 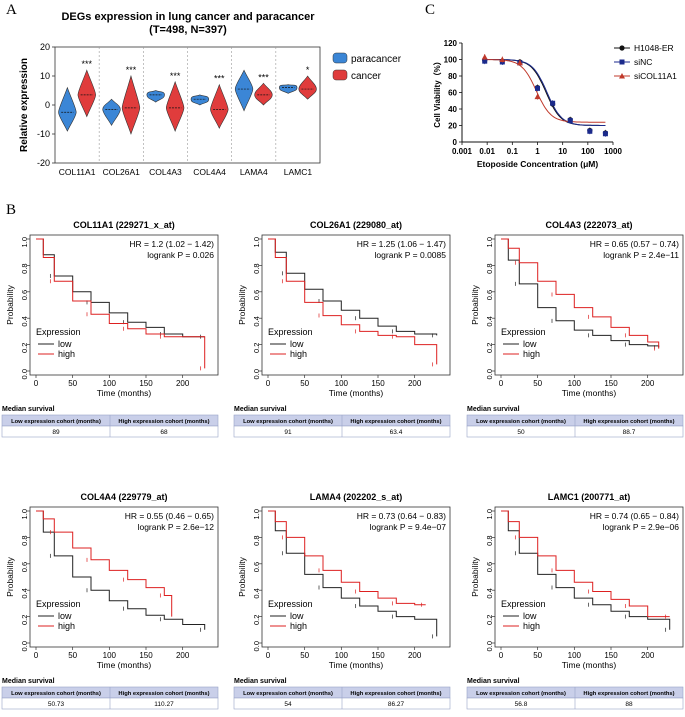 What do you see at coordinates (411, 255) in the screenshot?
I see `logrank-p: logrank P = 0.0085` at bounding box center [411, 255].